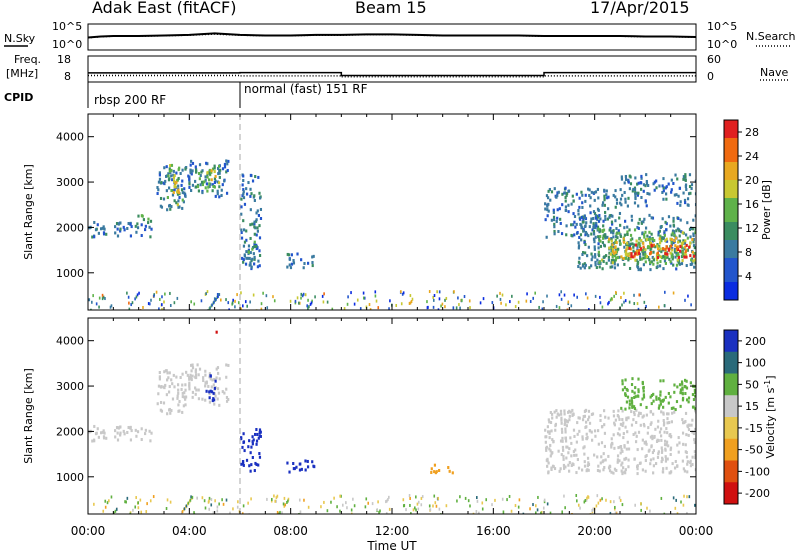 The width and height of the screenshot is (800, 554). Describe the element at coordinates (70, 227) in the screenshot. I see `y-tick-label: 2000` at that location.